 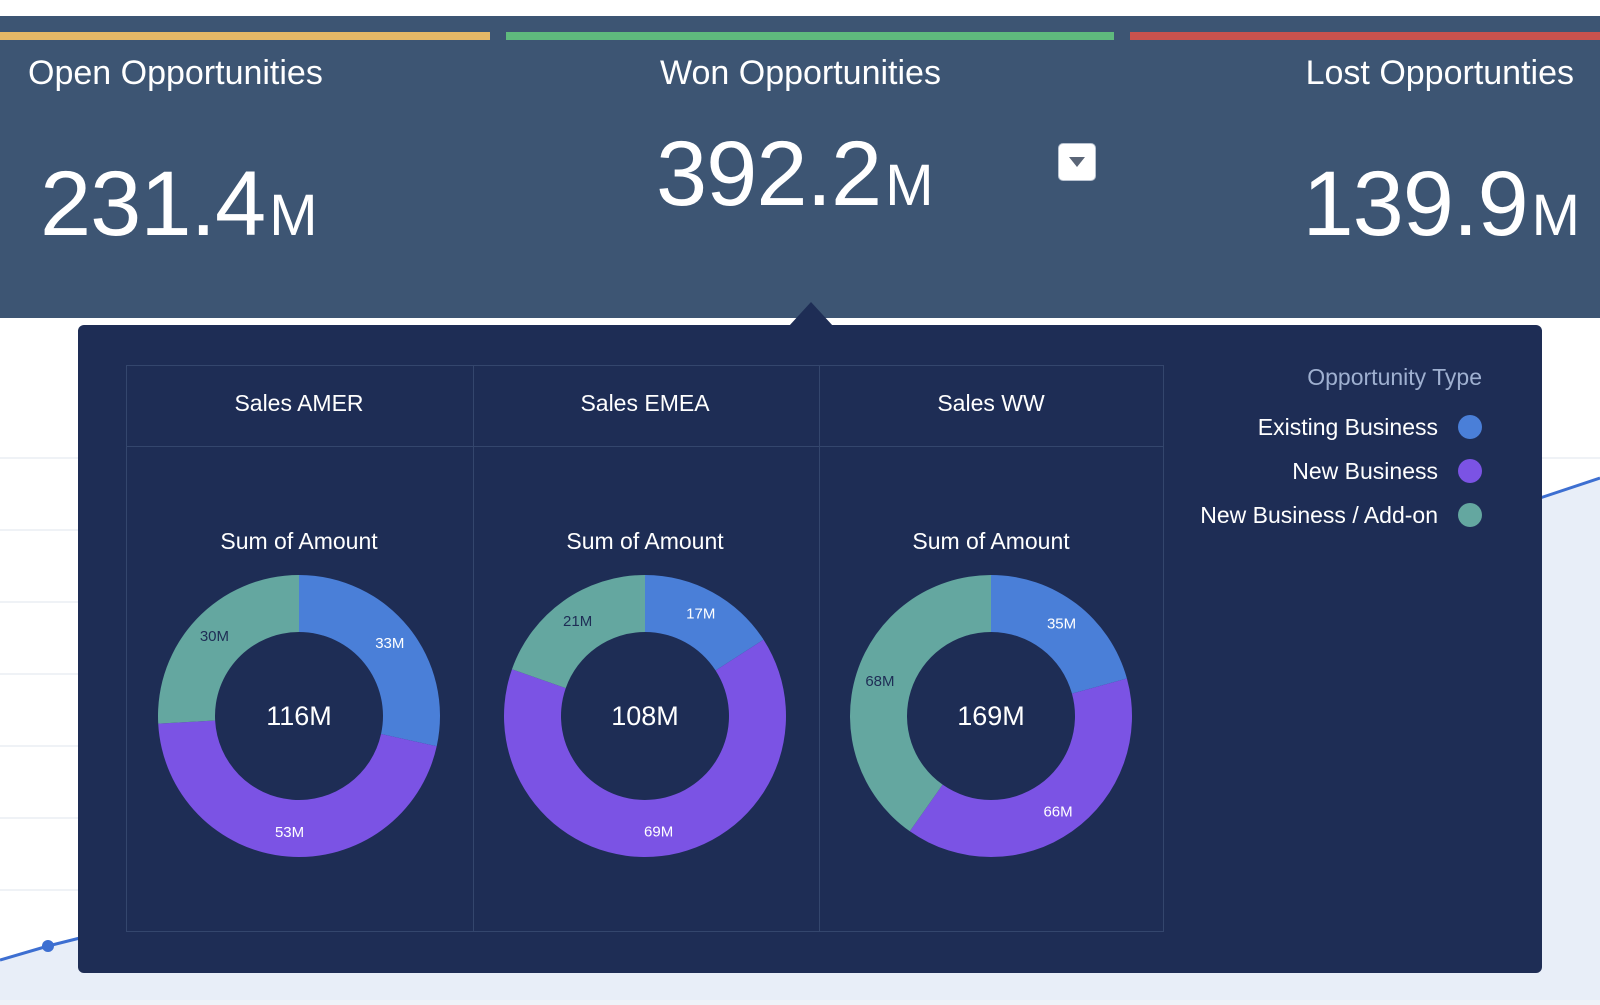 What do you see at coordinates (293, 215) in the screenshot?
I see `open-value-unit: M` at bounding box center [293, 215].